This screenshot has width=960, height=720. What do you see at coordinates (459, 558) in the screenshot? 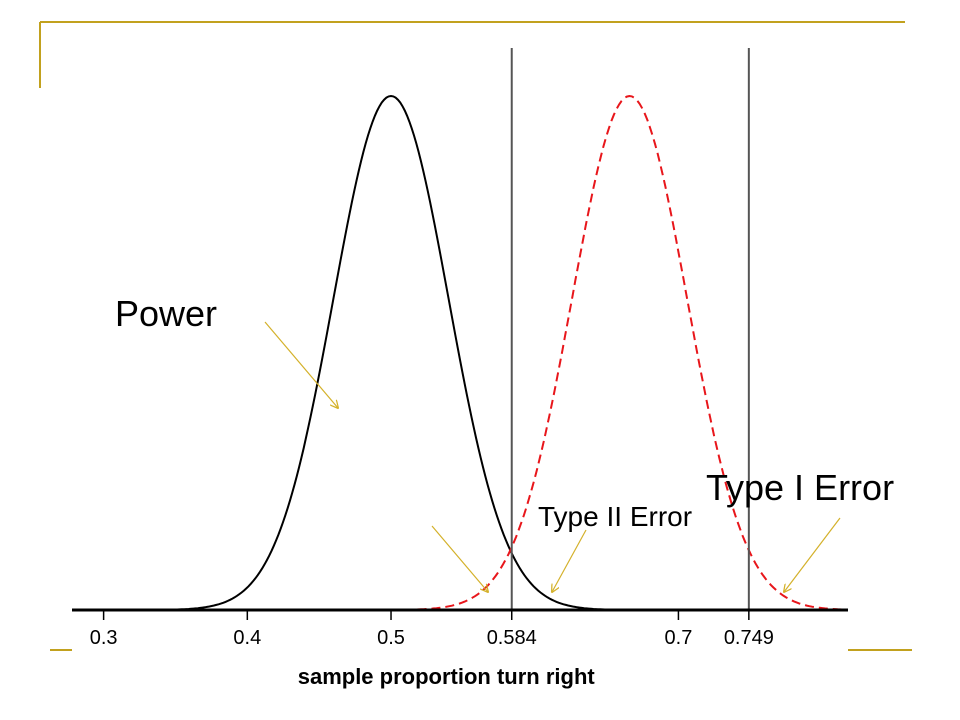
I see `type-two-left-arrow` at bounding box center [459, 558].